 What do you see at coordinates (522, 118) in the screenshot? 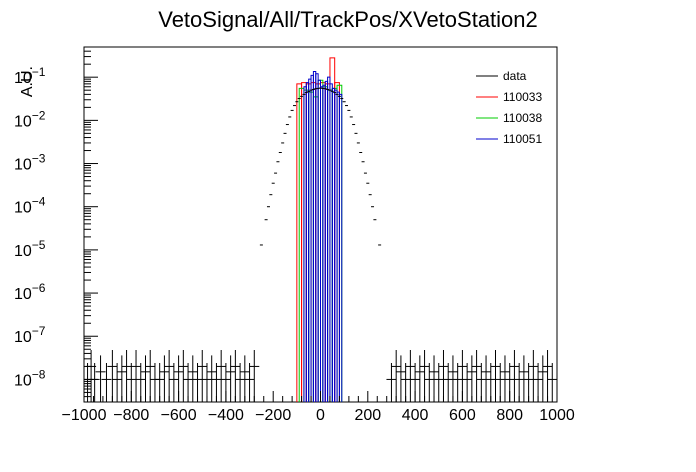
I see `legend-entry: 110038` at bounding box center [522, 118].